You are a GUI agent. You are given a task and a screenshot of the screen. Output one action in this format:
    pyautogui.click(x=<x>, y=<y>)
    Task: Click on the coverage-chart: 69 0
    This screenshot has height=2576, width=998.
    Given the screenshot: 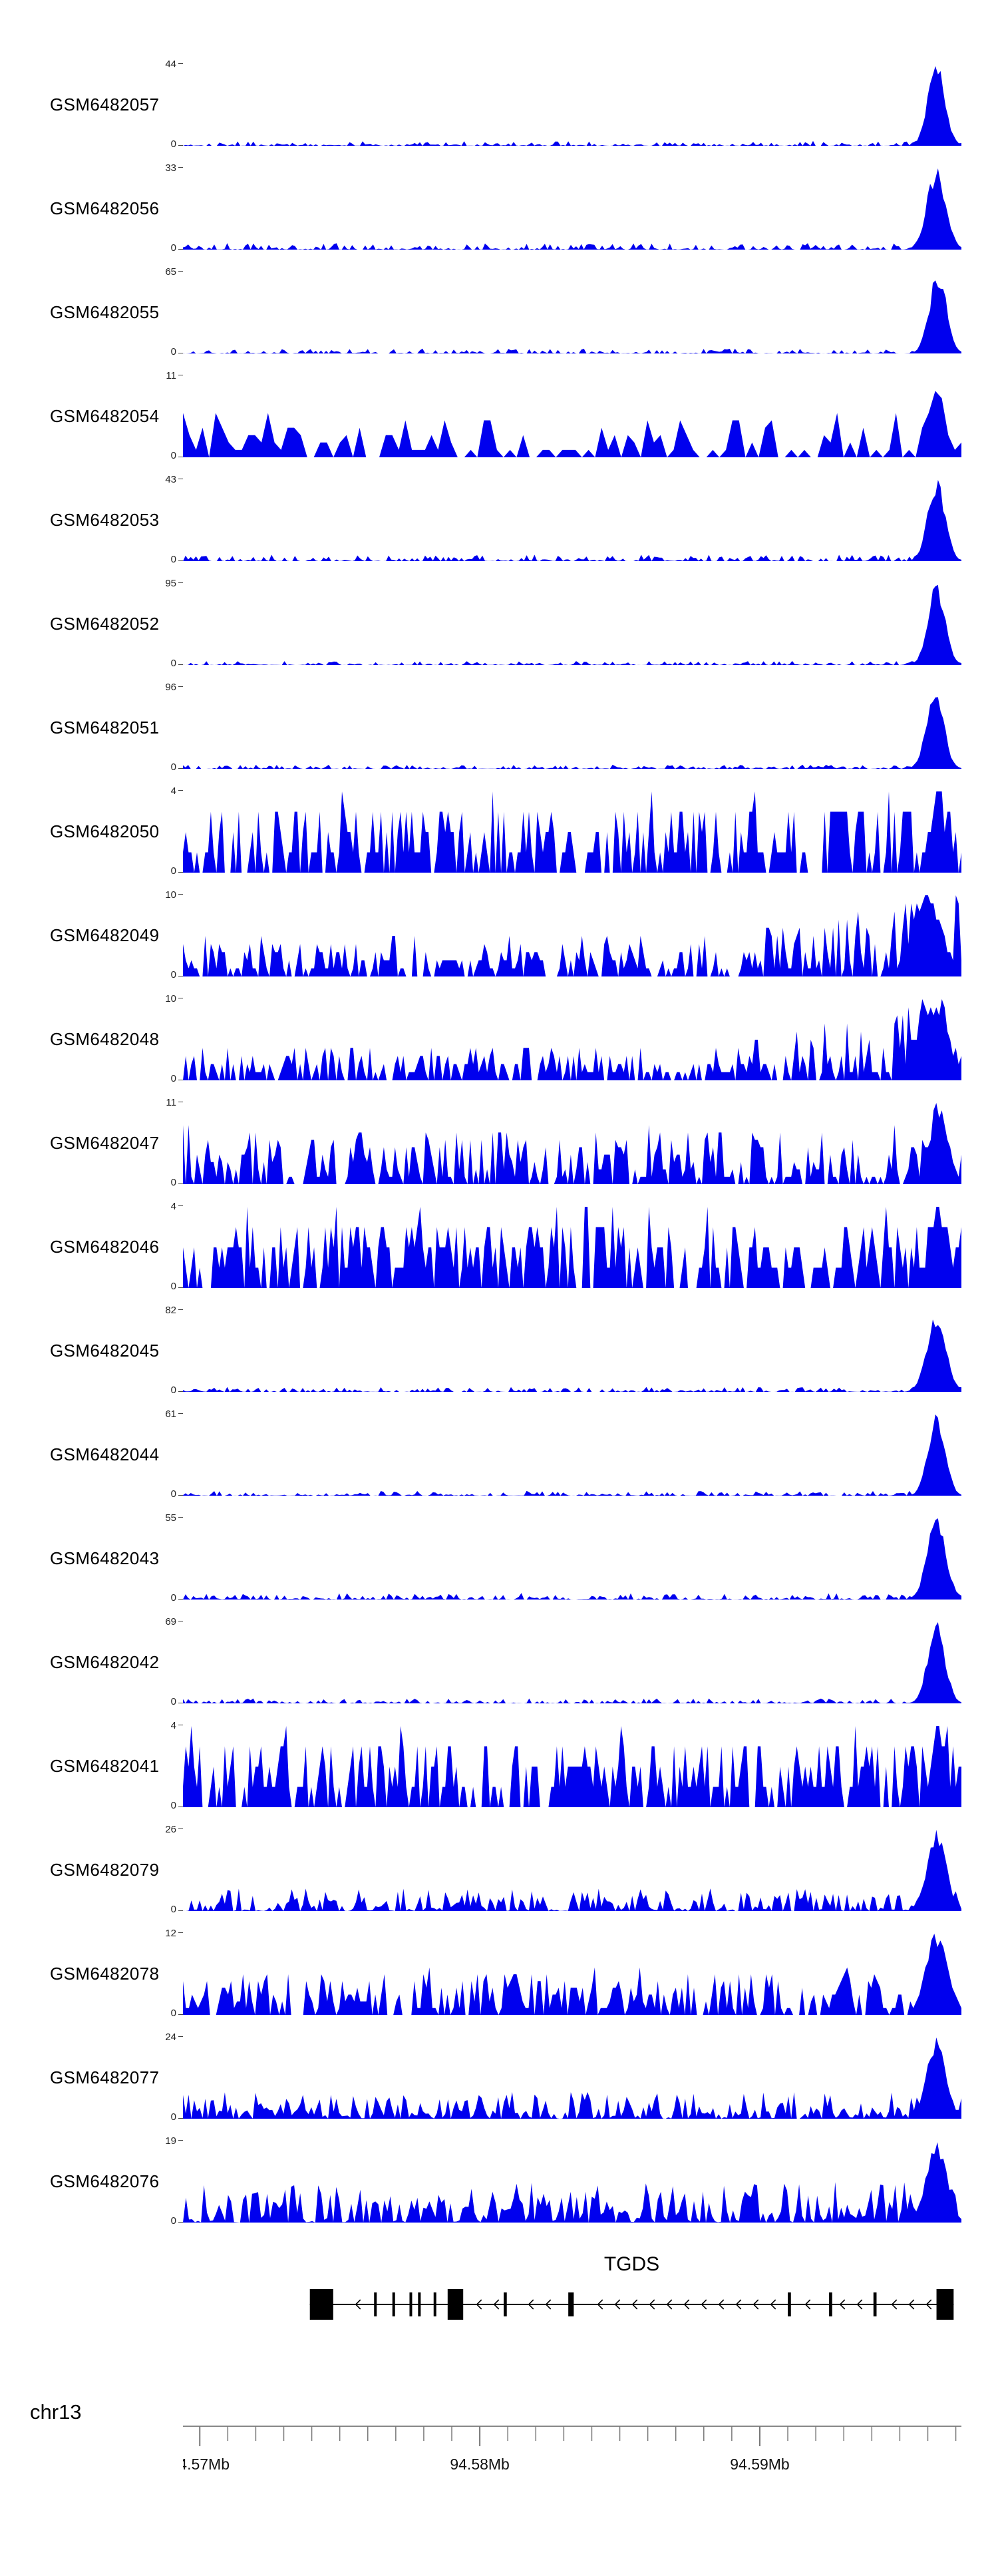 What is the action you would take?
    pyautogui.click(x=563, y=1662)
    